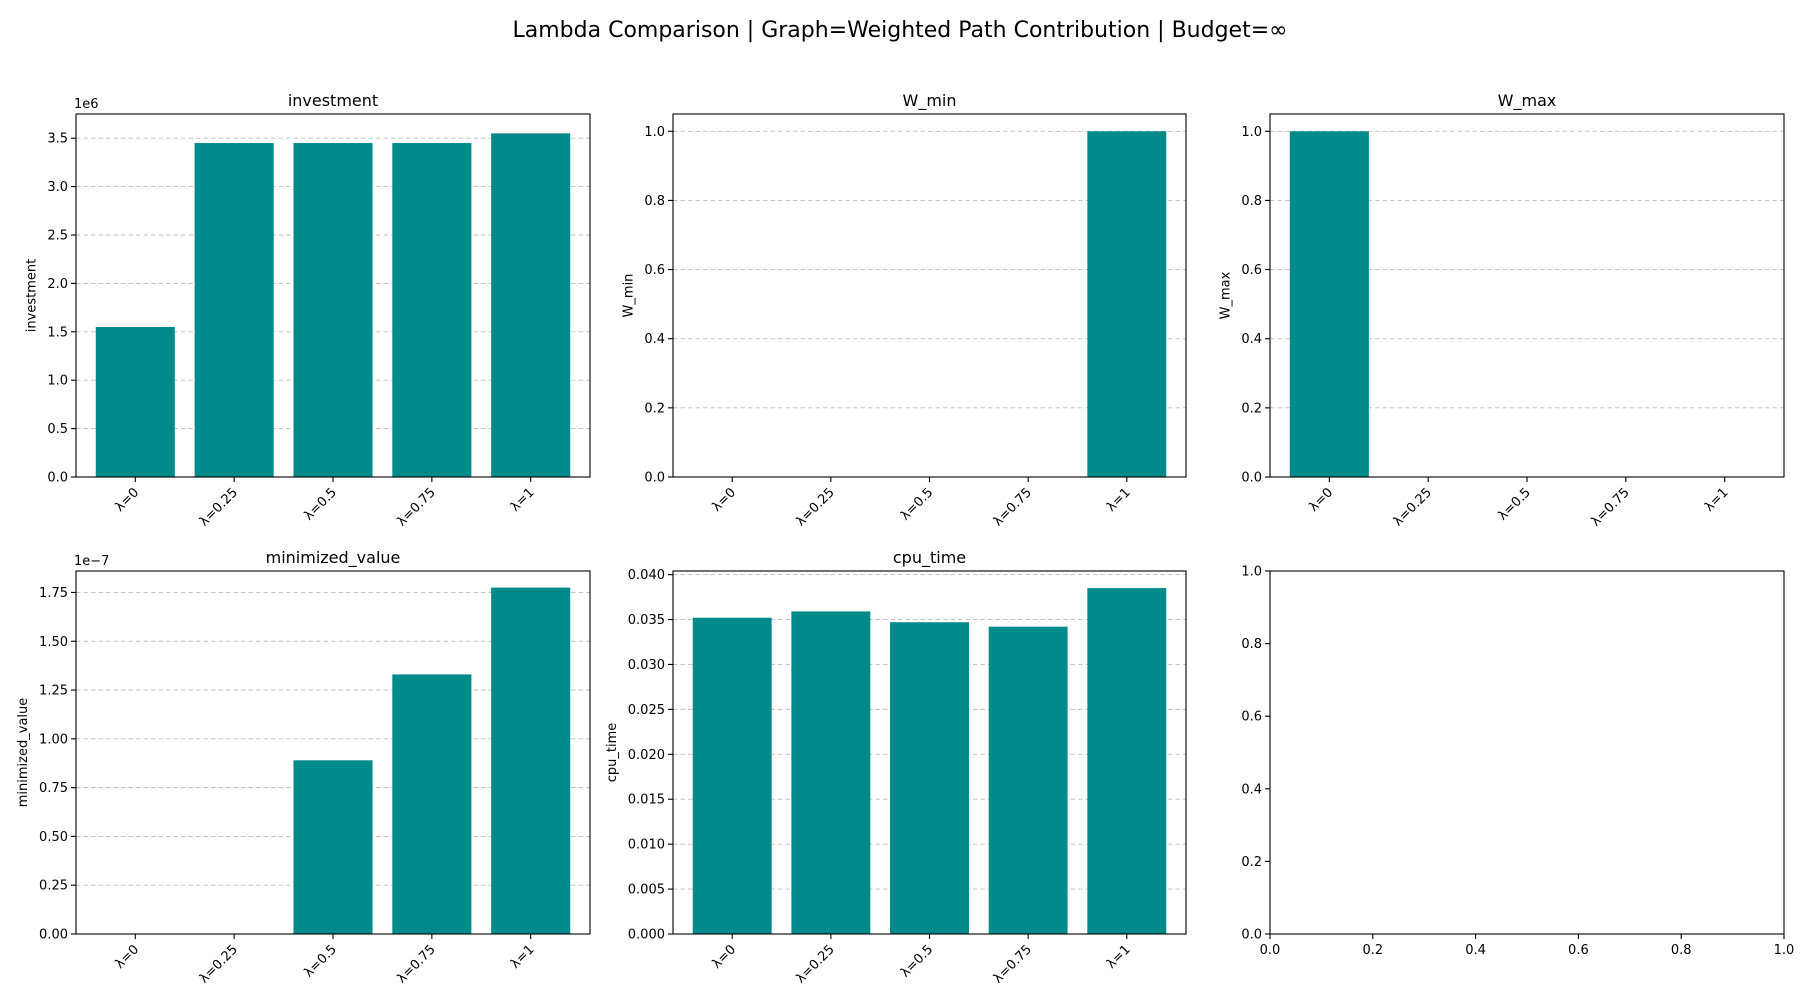 Image resolution: width=1800 pixels, height=1000 pixels. What do you see at coordinates (1681, 950) in the screenshot?
I see `x-tick-label: 0.8` at bounding box center [1681, 950].